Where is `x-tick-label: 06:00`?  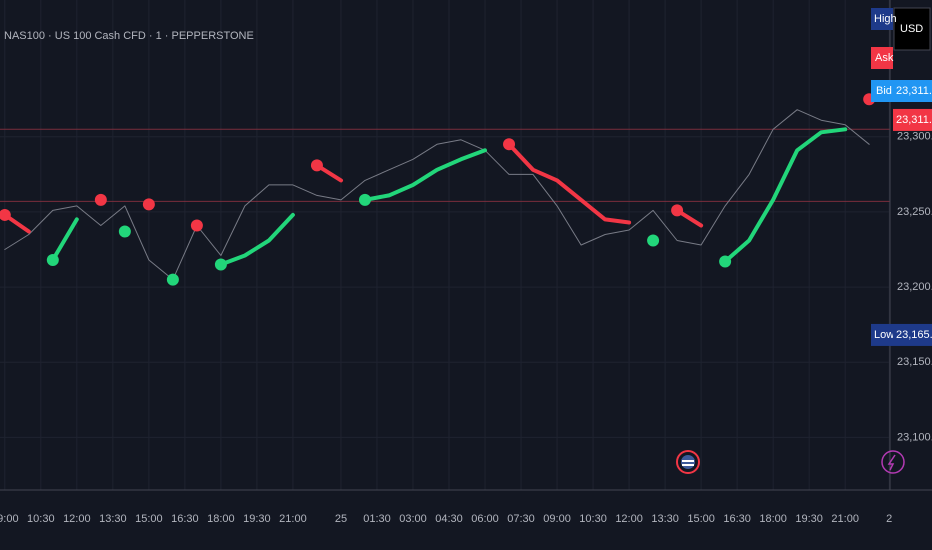 x-tick-label: 06:00 is located at coordinates (485, 519).